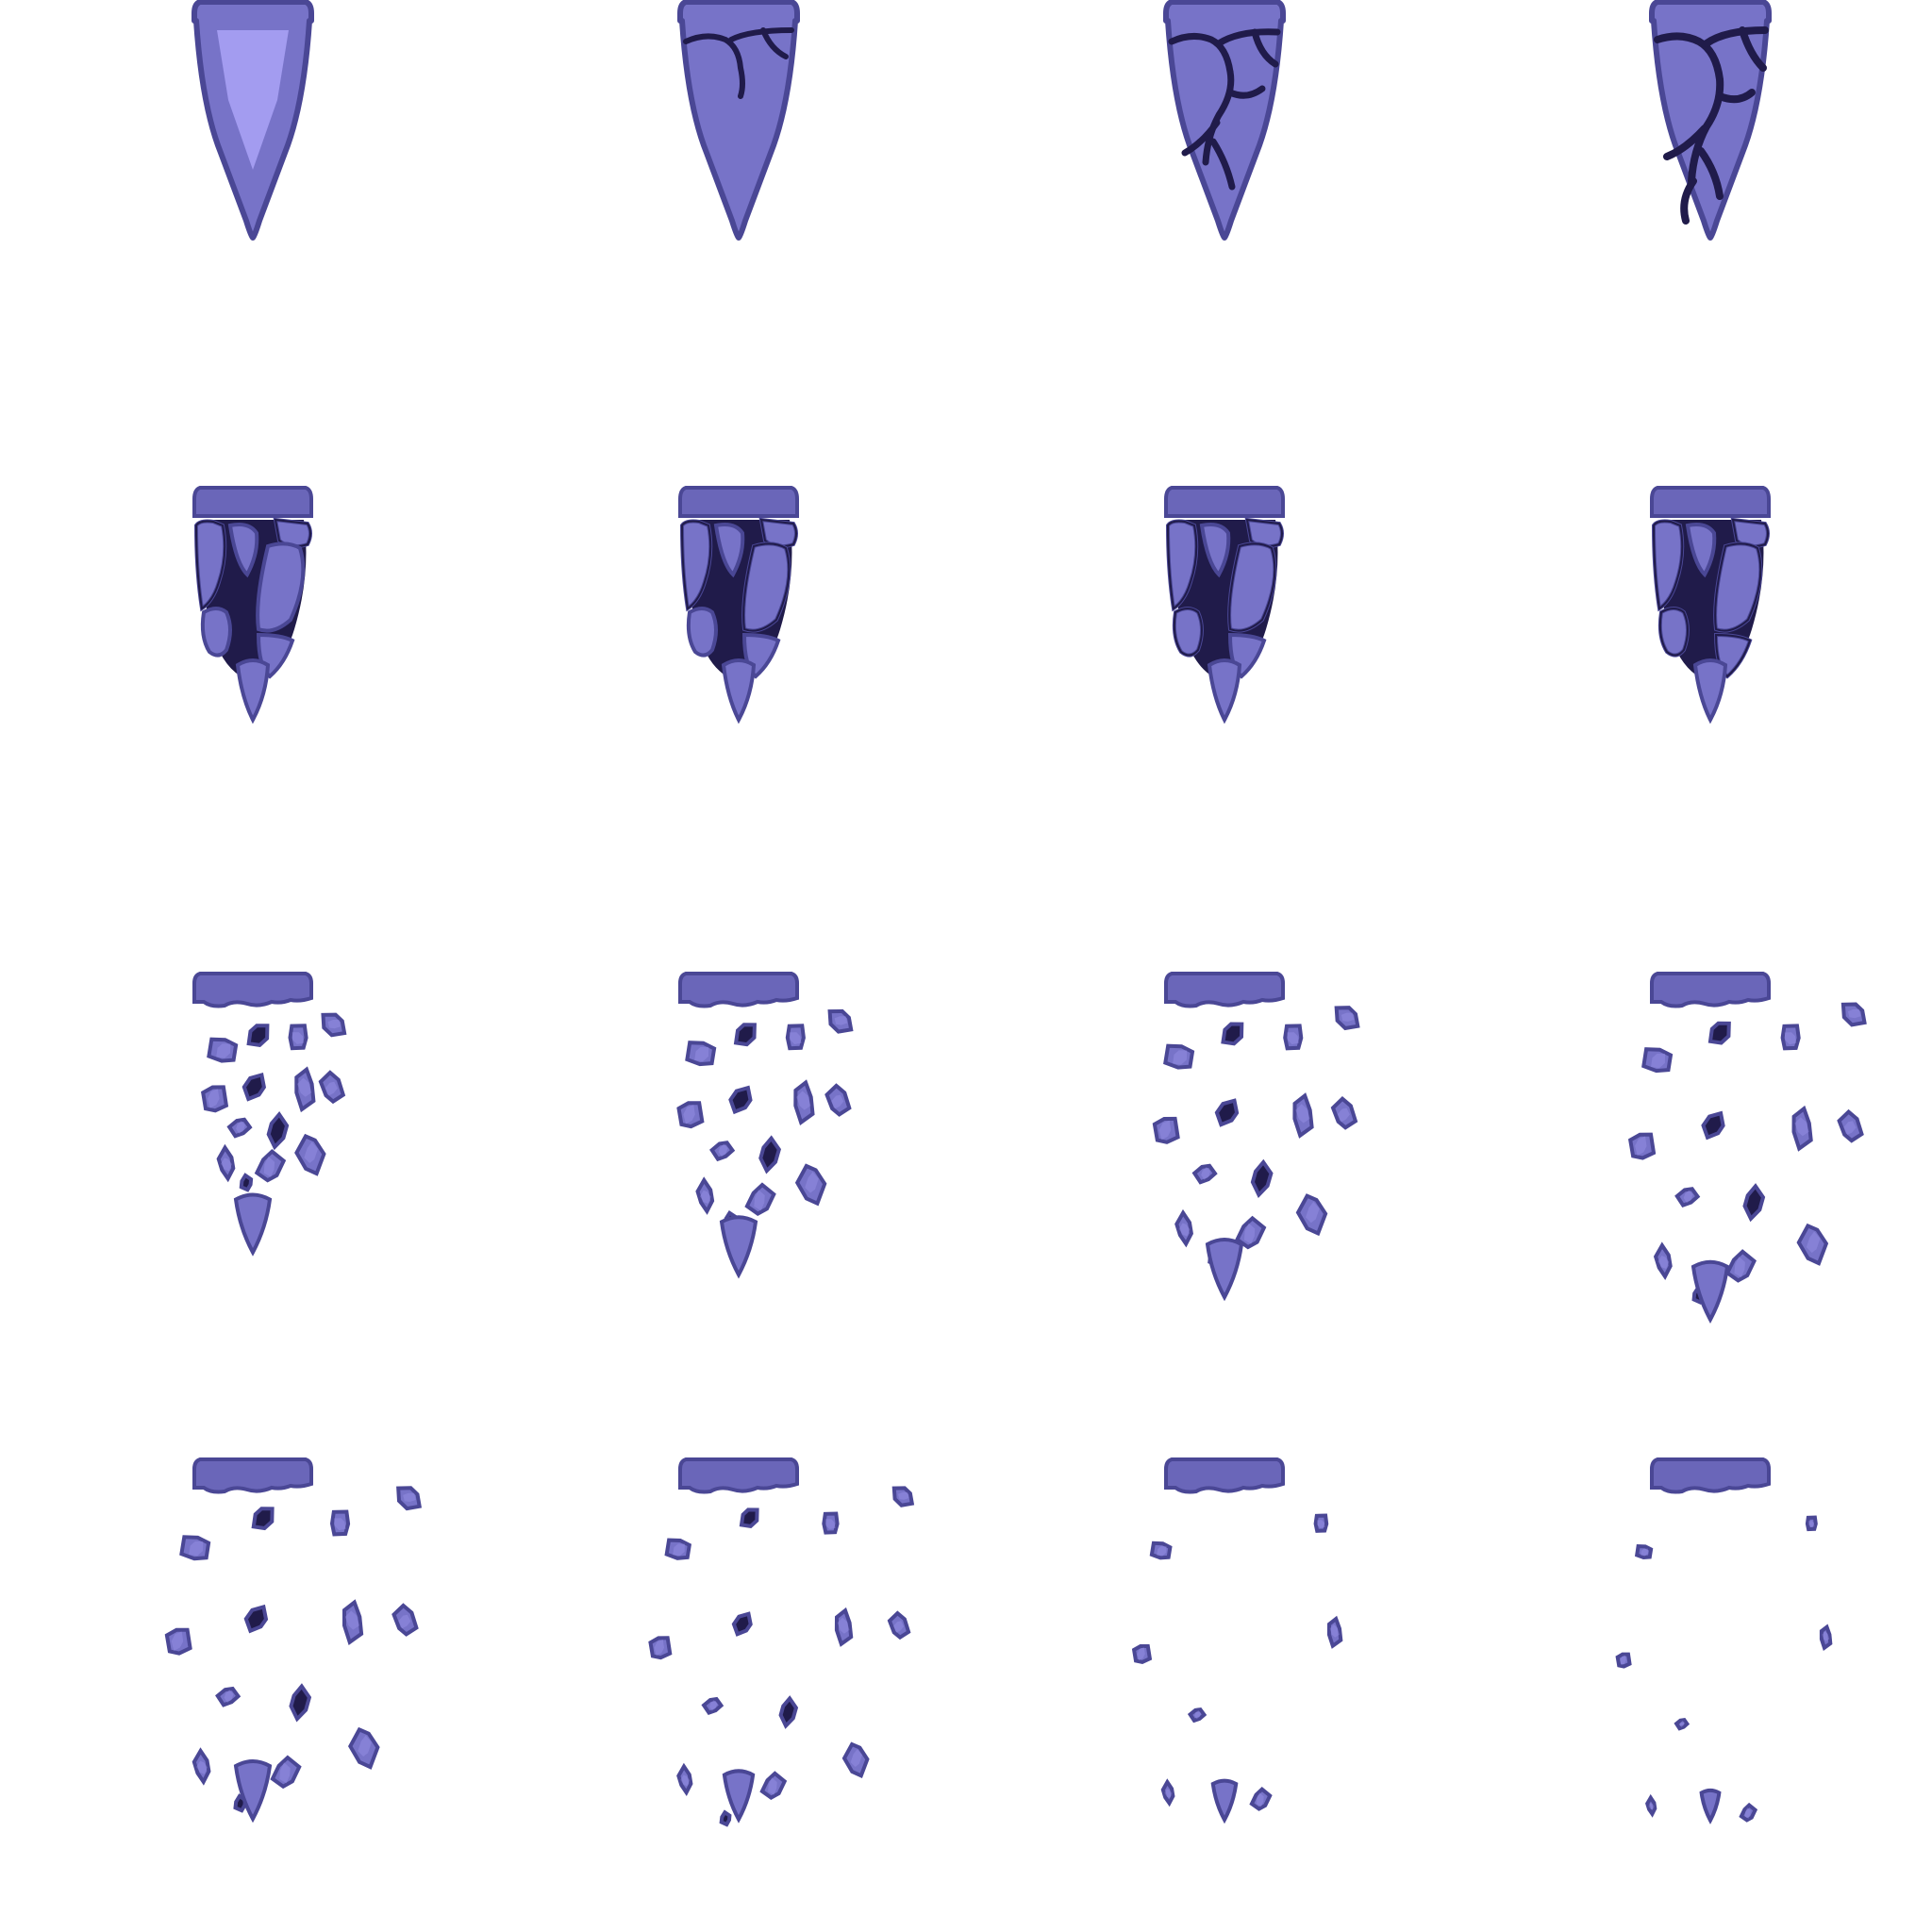 This screenshot has height=1932, width=1932. I want to click on icicle-body, so click(1224, 121).